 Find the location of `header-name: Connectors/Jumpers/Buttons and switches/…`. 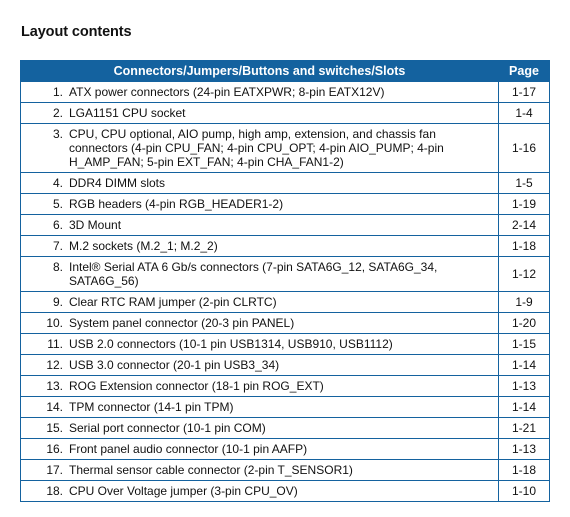

header-name: Connectors/Jumpers/Buttons and switches/… is located at coordinates (259, 71).